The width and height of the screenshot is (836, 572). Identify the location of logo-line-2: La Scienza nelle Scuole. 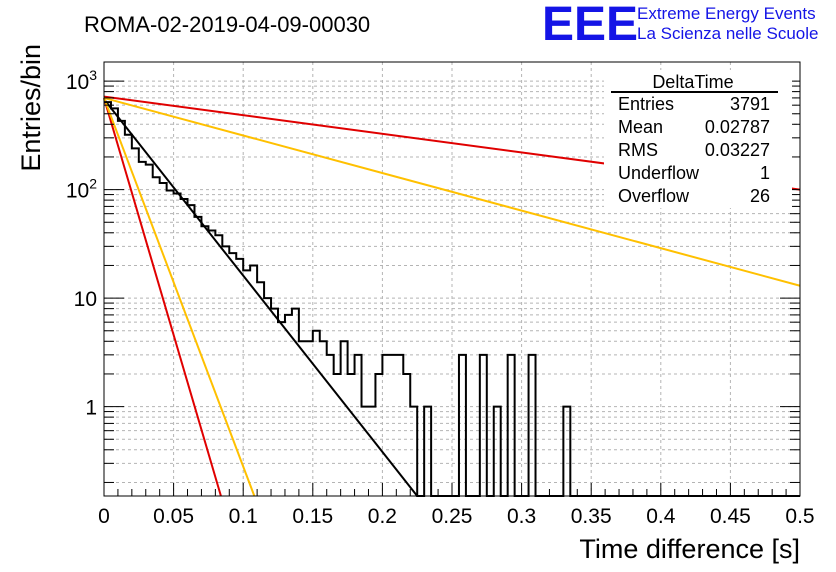
(727, 33).